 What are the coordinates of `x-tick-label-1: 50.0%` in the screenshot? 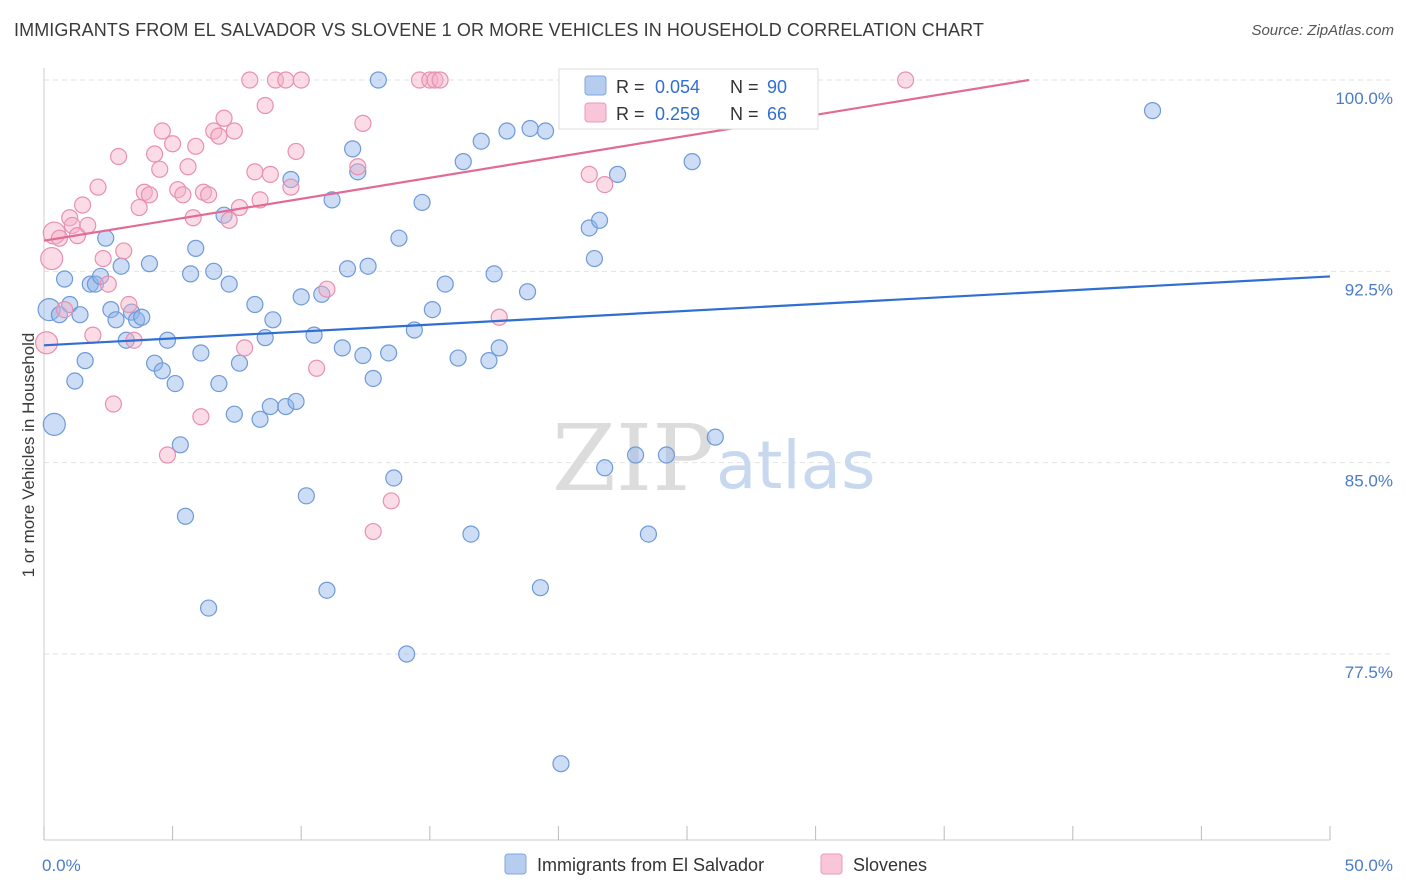 It's located at (1369, 865).